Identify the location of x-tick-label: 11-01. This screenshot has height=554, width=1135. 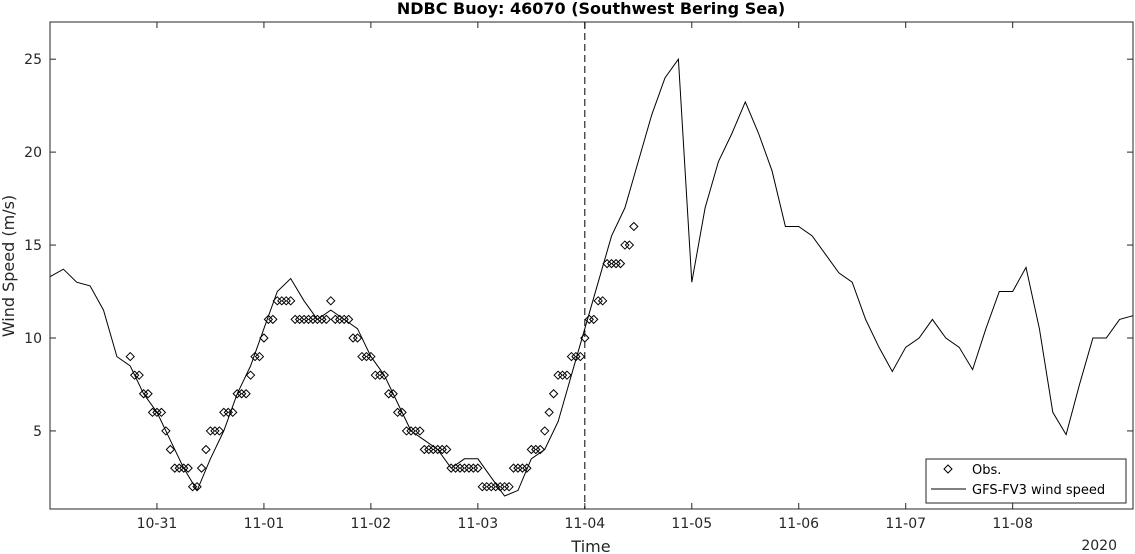
(264, 524).